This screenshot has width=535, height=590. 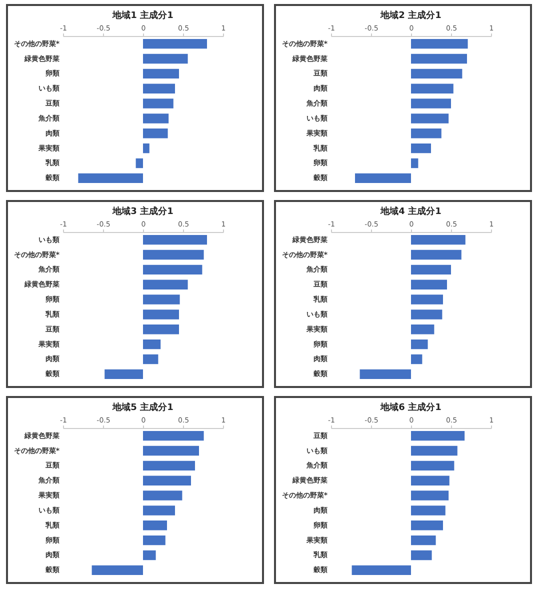 I want to click on chart-title: 地域3 主成分1, so click(x=143, y=211).